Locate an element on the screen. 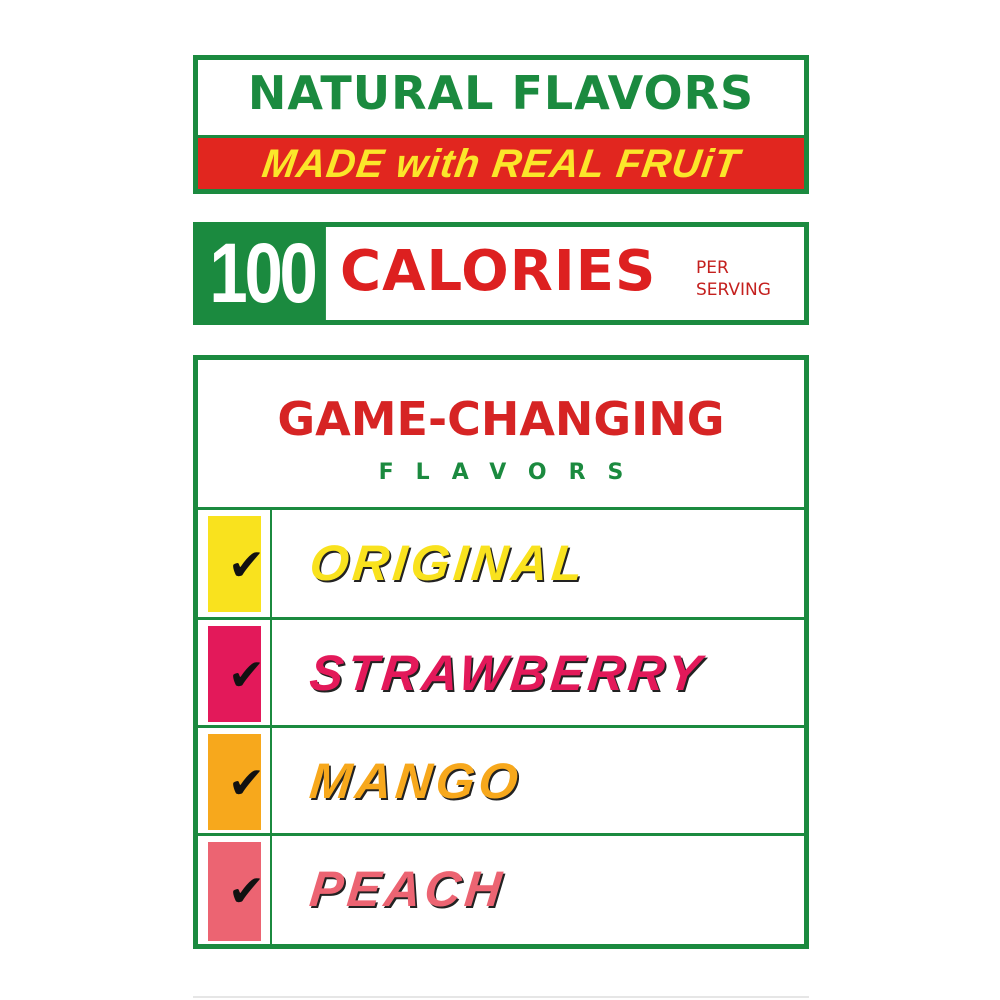 This screenshot has width=1000, height=1000. serving-text: SERVING is located at coordinates (733, 290).